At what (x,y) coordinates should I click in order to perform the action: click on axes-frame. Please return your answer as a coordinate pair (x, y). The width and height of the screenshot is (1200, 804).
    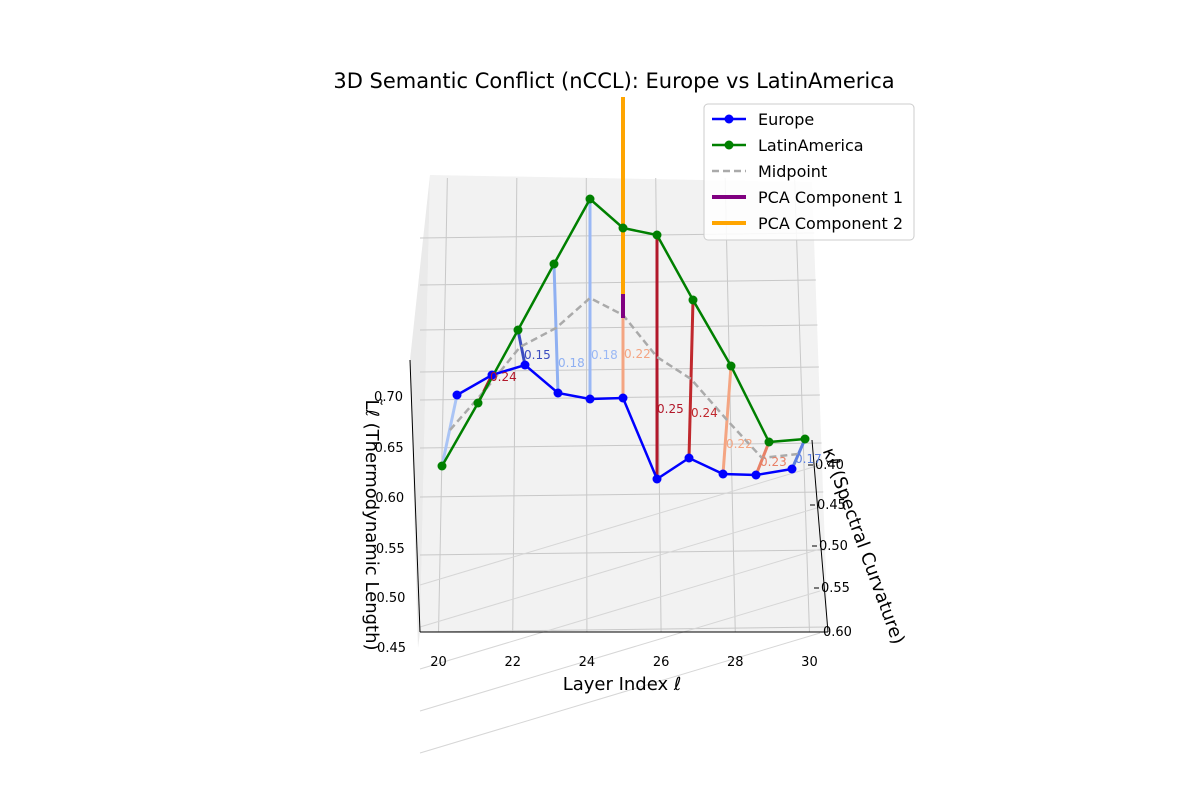
    Looking at the image, I should click on (619, 496).